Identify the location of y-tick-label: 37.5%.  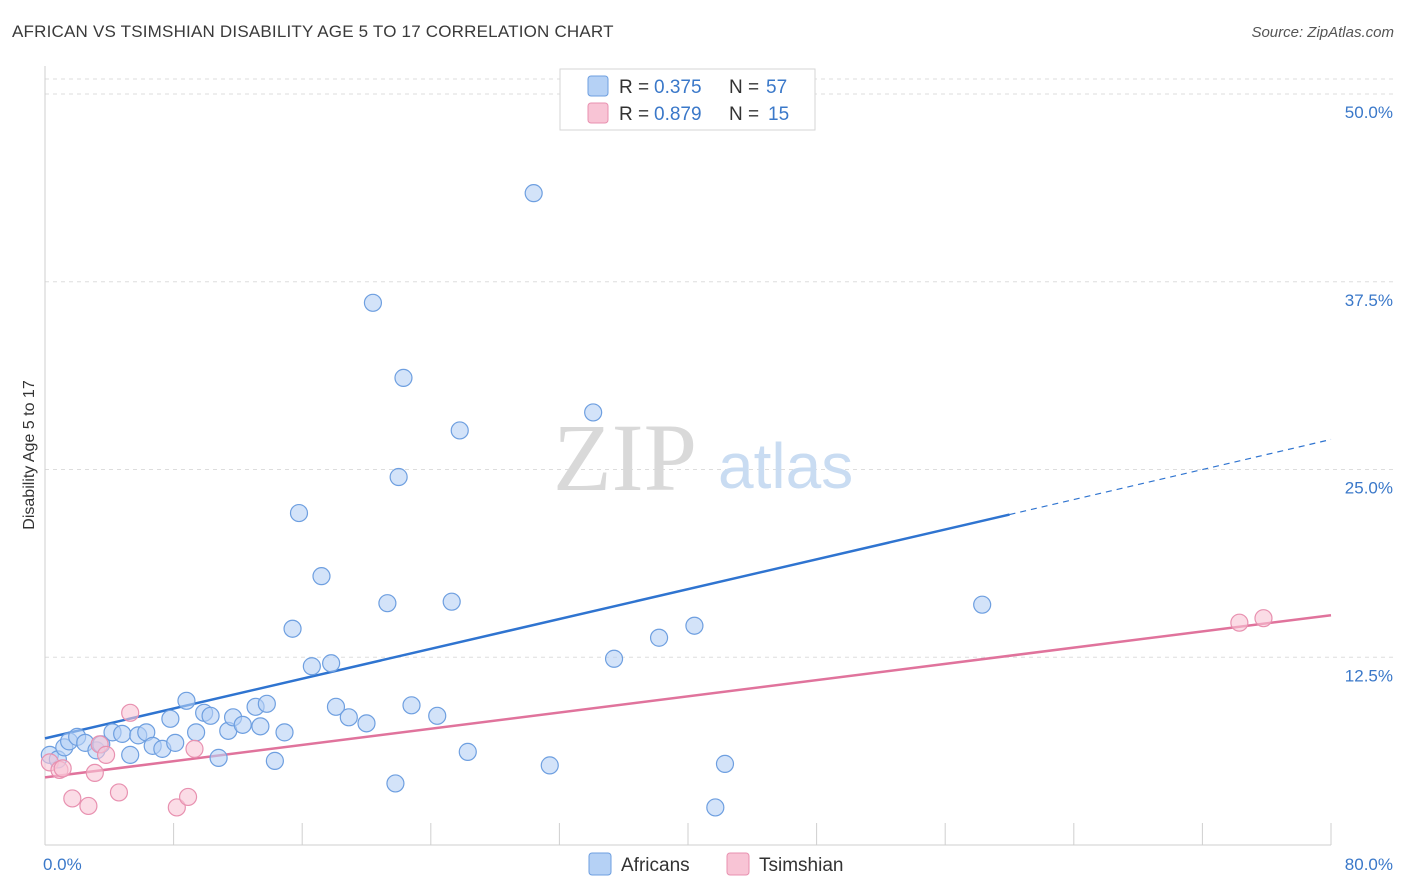
(1369, 300).